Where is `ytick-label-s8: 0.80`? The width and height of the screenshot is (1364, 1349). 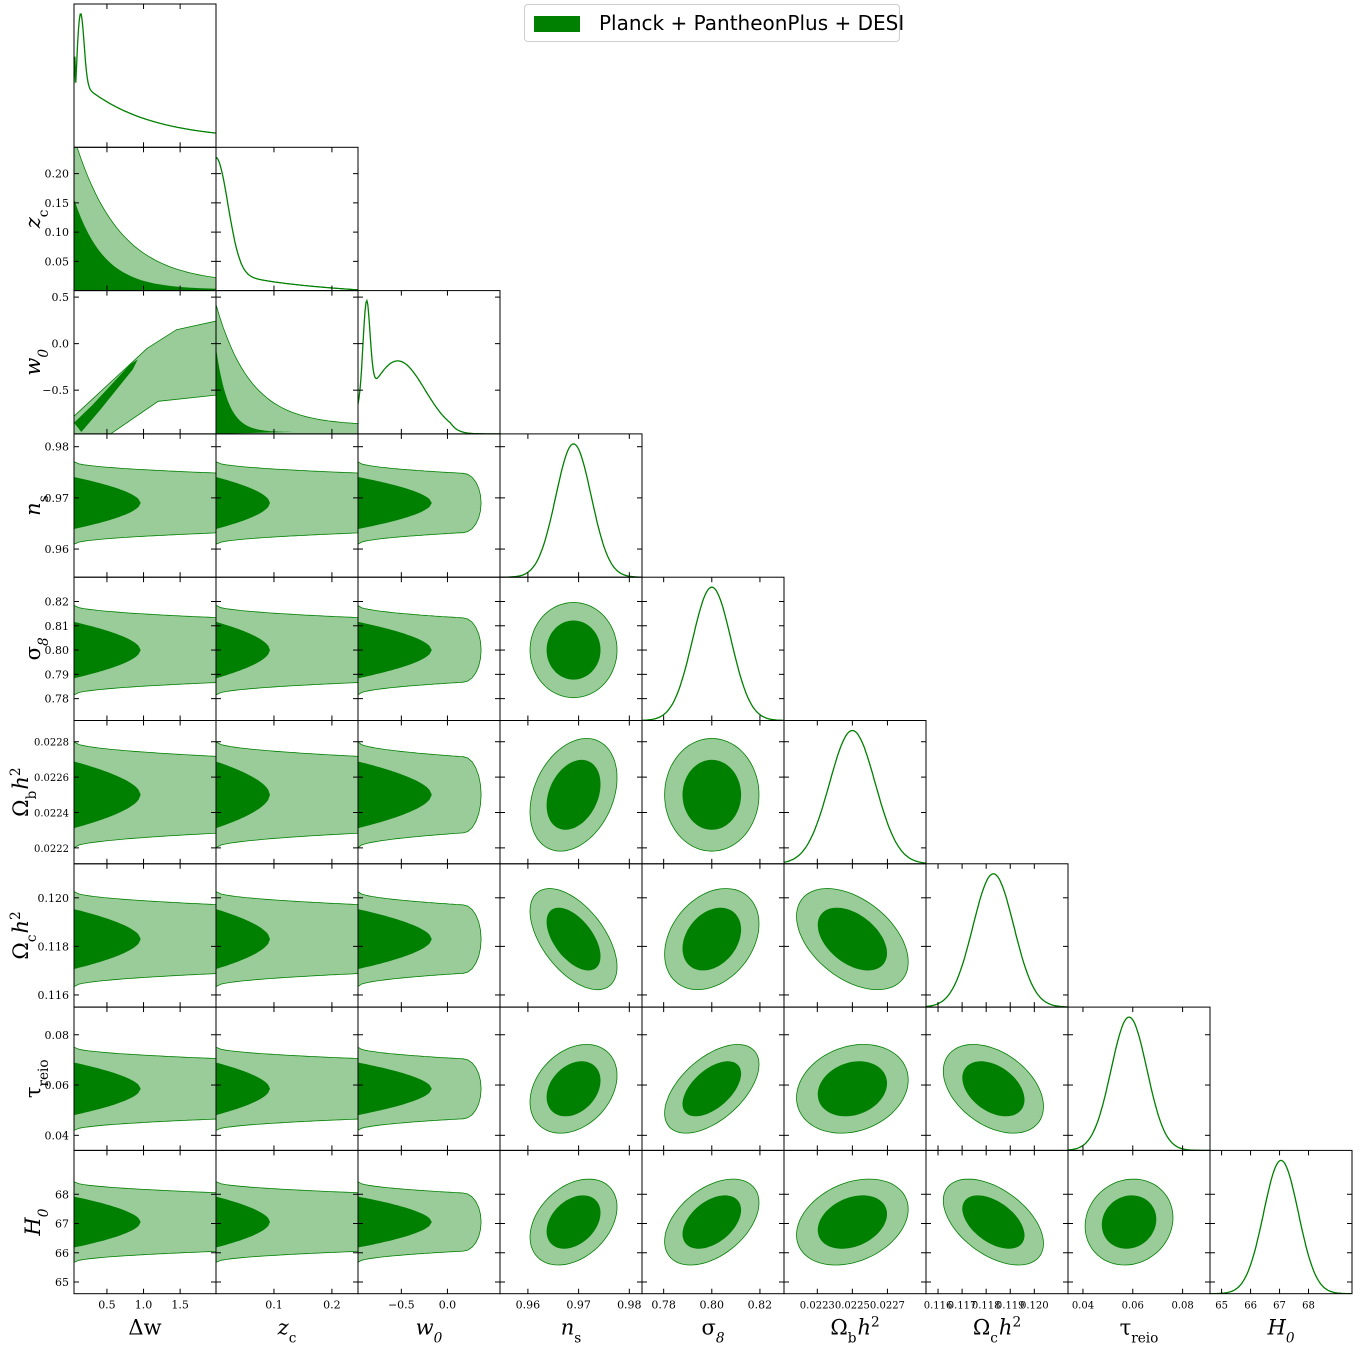
ytick-label-s8: 0.80 is located at coordinates (57, 650).